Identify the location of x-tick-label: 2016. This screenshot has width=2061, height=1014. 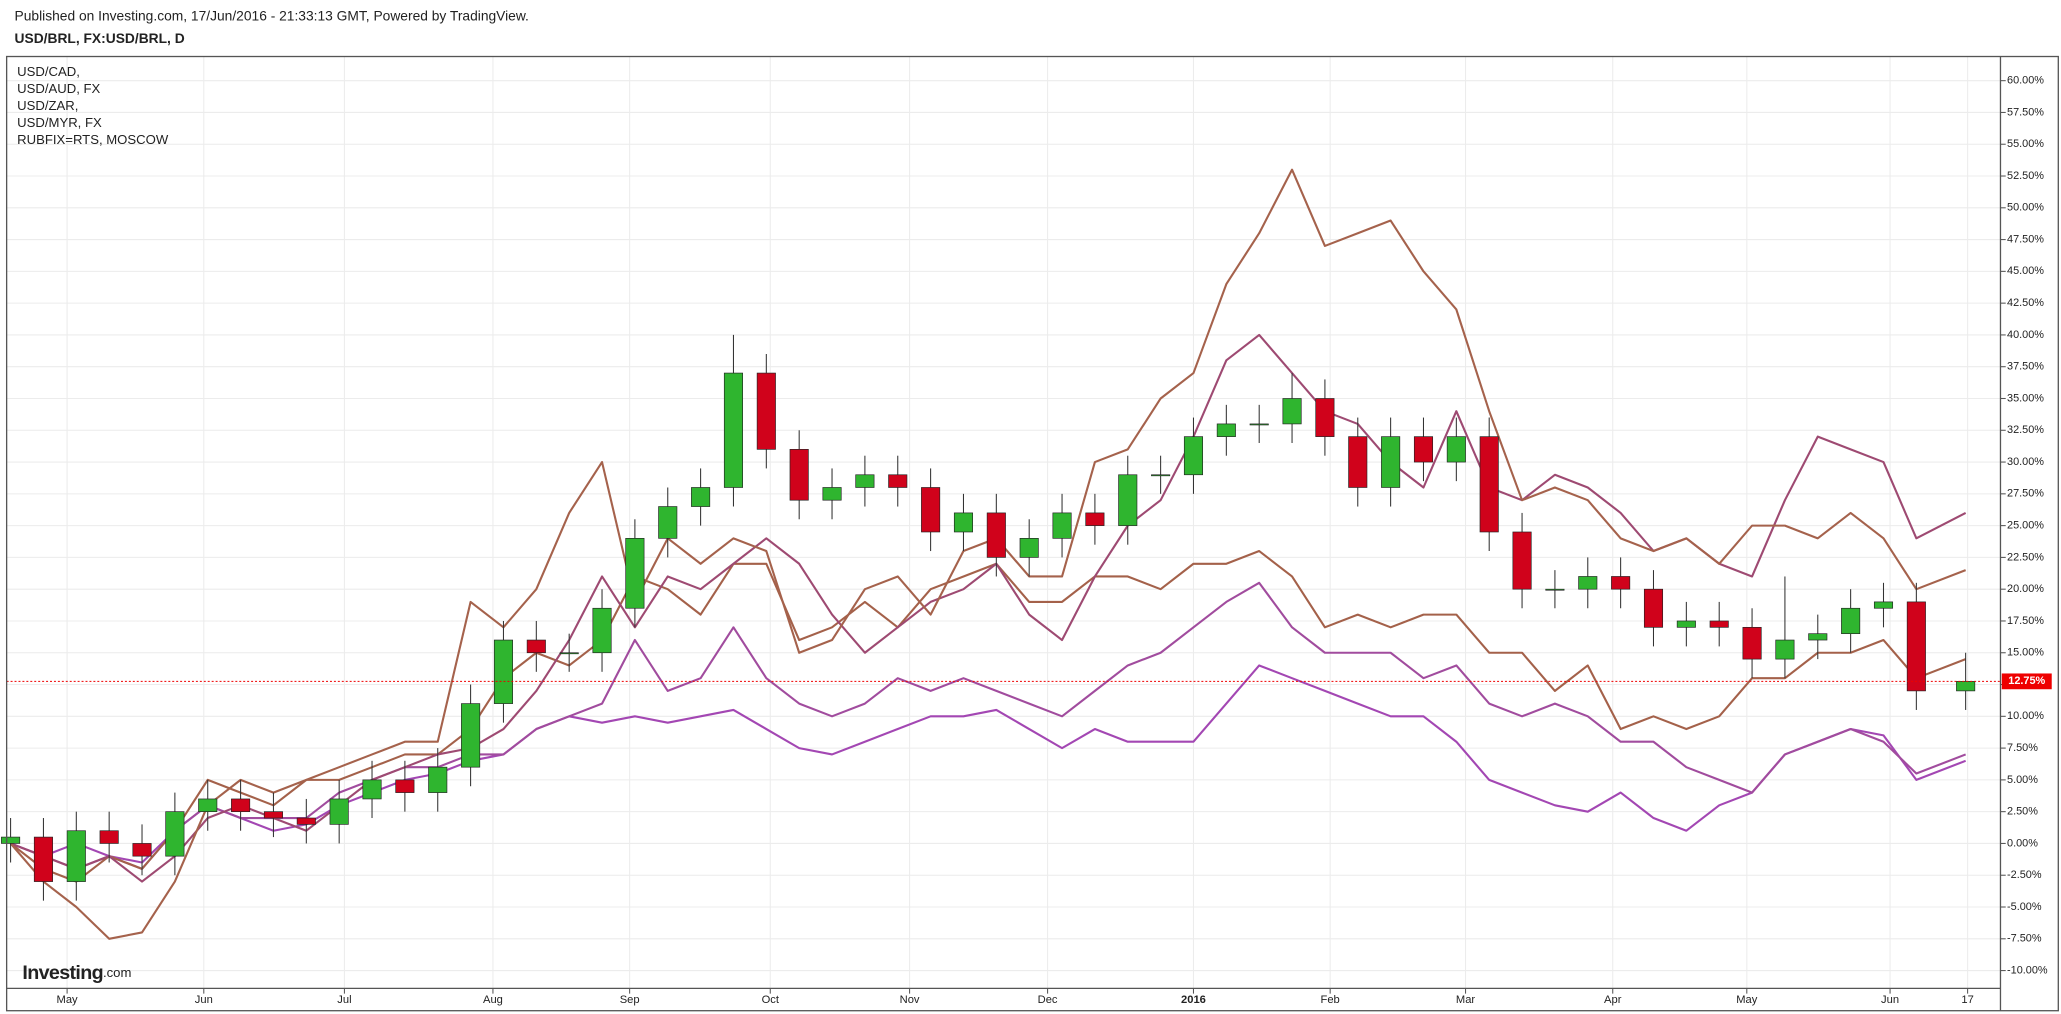
(1193, 1000).